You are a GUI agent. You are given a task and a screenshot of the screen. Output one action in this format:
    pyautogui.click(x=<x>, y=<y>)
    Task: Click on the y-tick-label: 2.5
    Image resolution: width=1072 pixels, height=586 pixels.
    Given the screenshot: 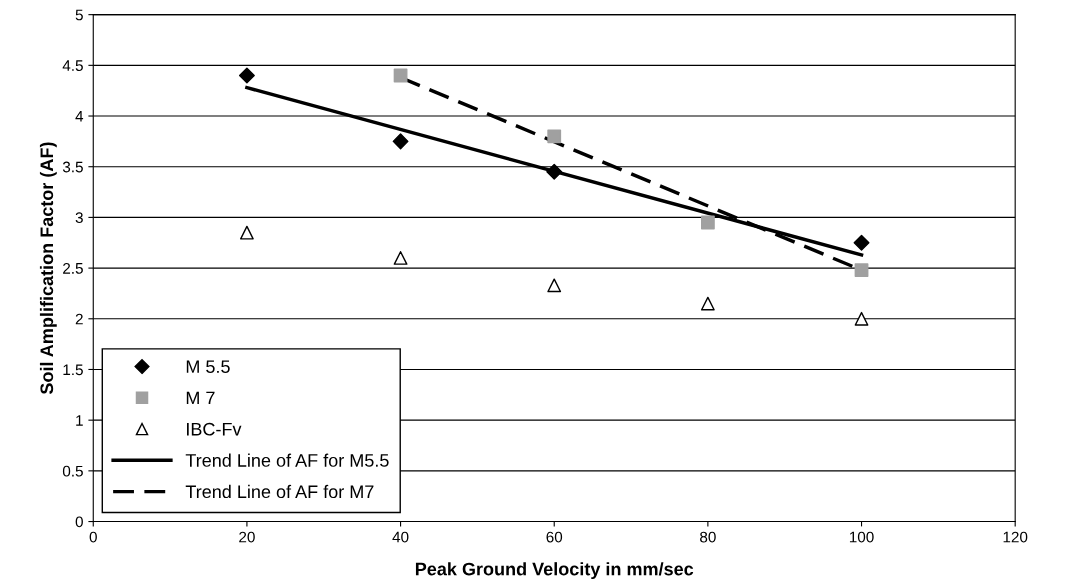 What is the action you would take?
    pyautogui.click(x=73, y=268)
    